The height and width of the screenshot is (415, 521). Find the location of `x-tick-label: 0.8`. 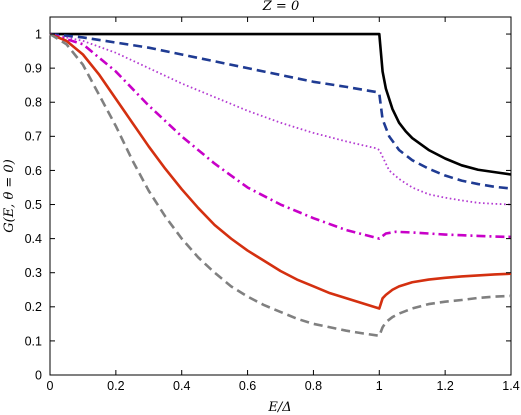

x-tick-label: 0.8 is located at coordinates (313, 386).